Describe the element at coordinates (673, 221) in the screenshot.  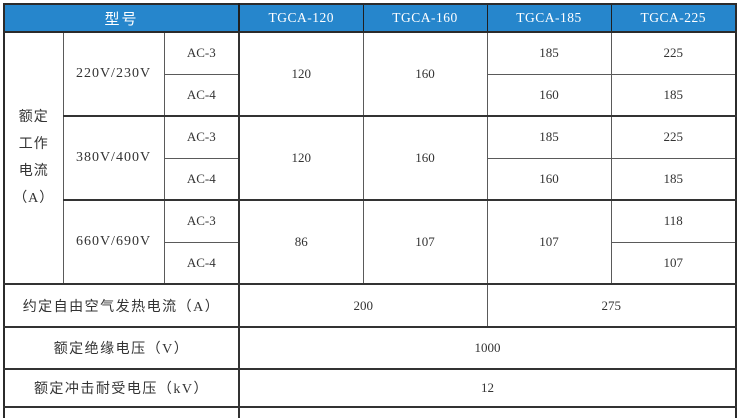
I see `cell-660v-ac3-tgca225: 118` at that location.